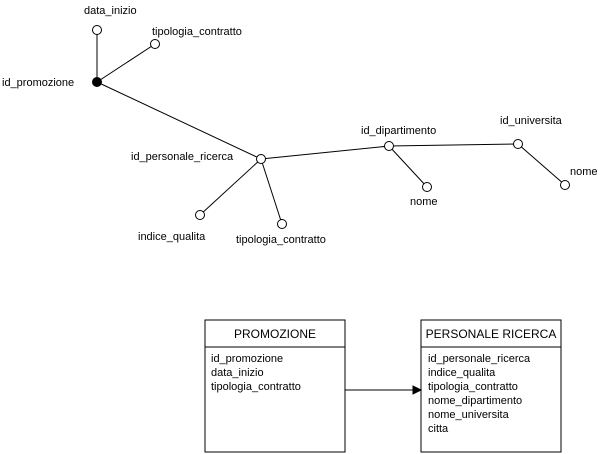  I want to click on label-id-personale-ricerca: id_personale_ricerca, so click(182, 157).